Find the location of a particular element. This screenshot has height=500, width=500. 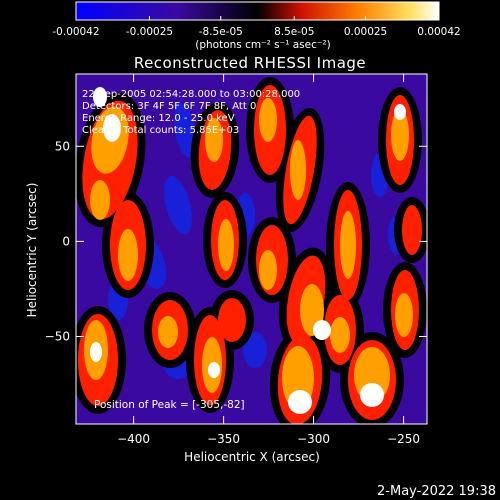

y-tick-label: 50 is located at coordinates (62, 146).